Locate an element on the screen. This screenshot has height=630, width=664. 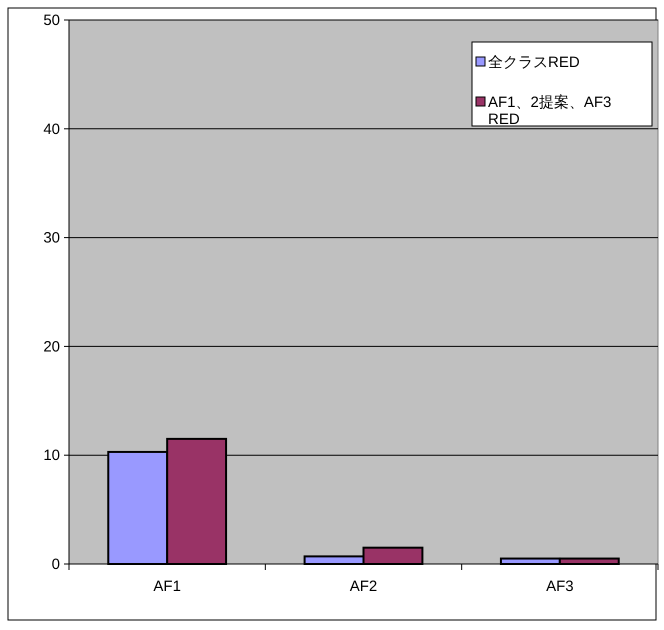
x-tick-label: AF3 is located at coordinates (560, 586).